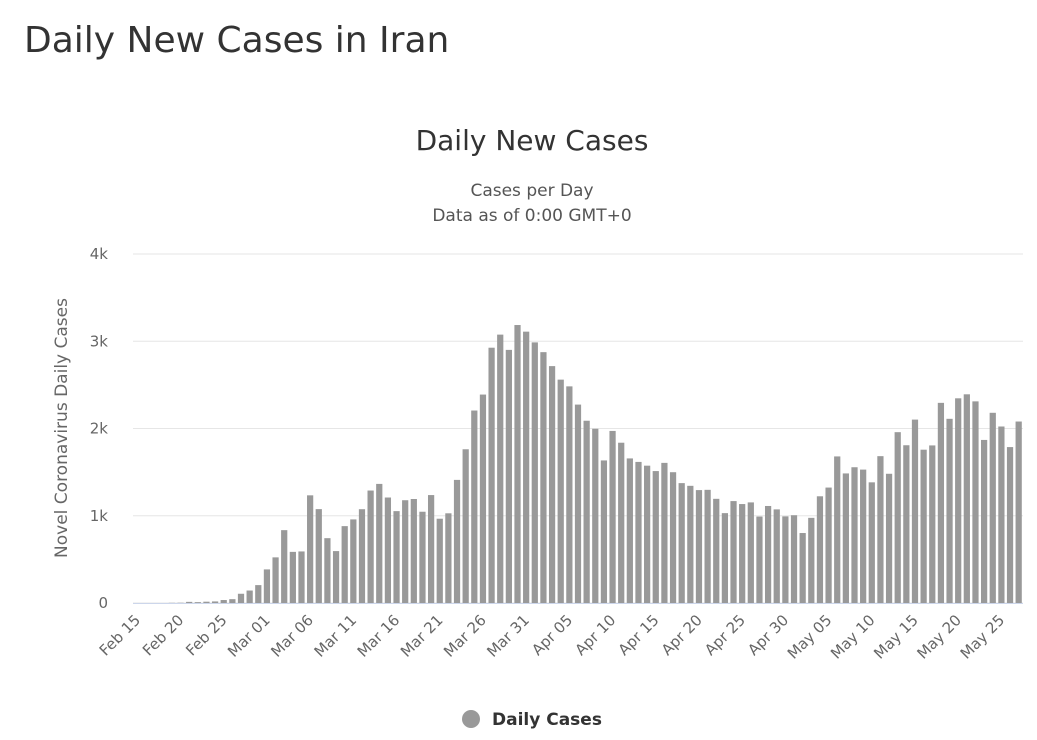 The image size is (1037, 740). Describe the element at coordinates (983, 637) in the screenshot. I see `x-tick-label: May 25` at that location.